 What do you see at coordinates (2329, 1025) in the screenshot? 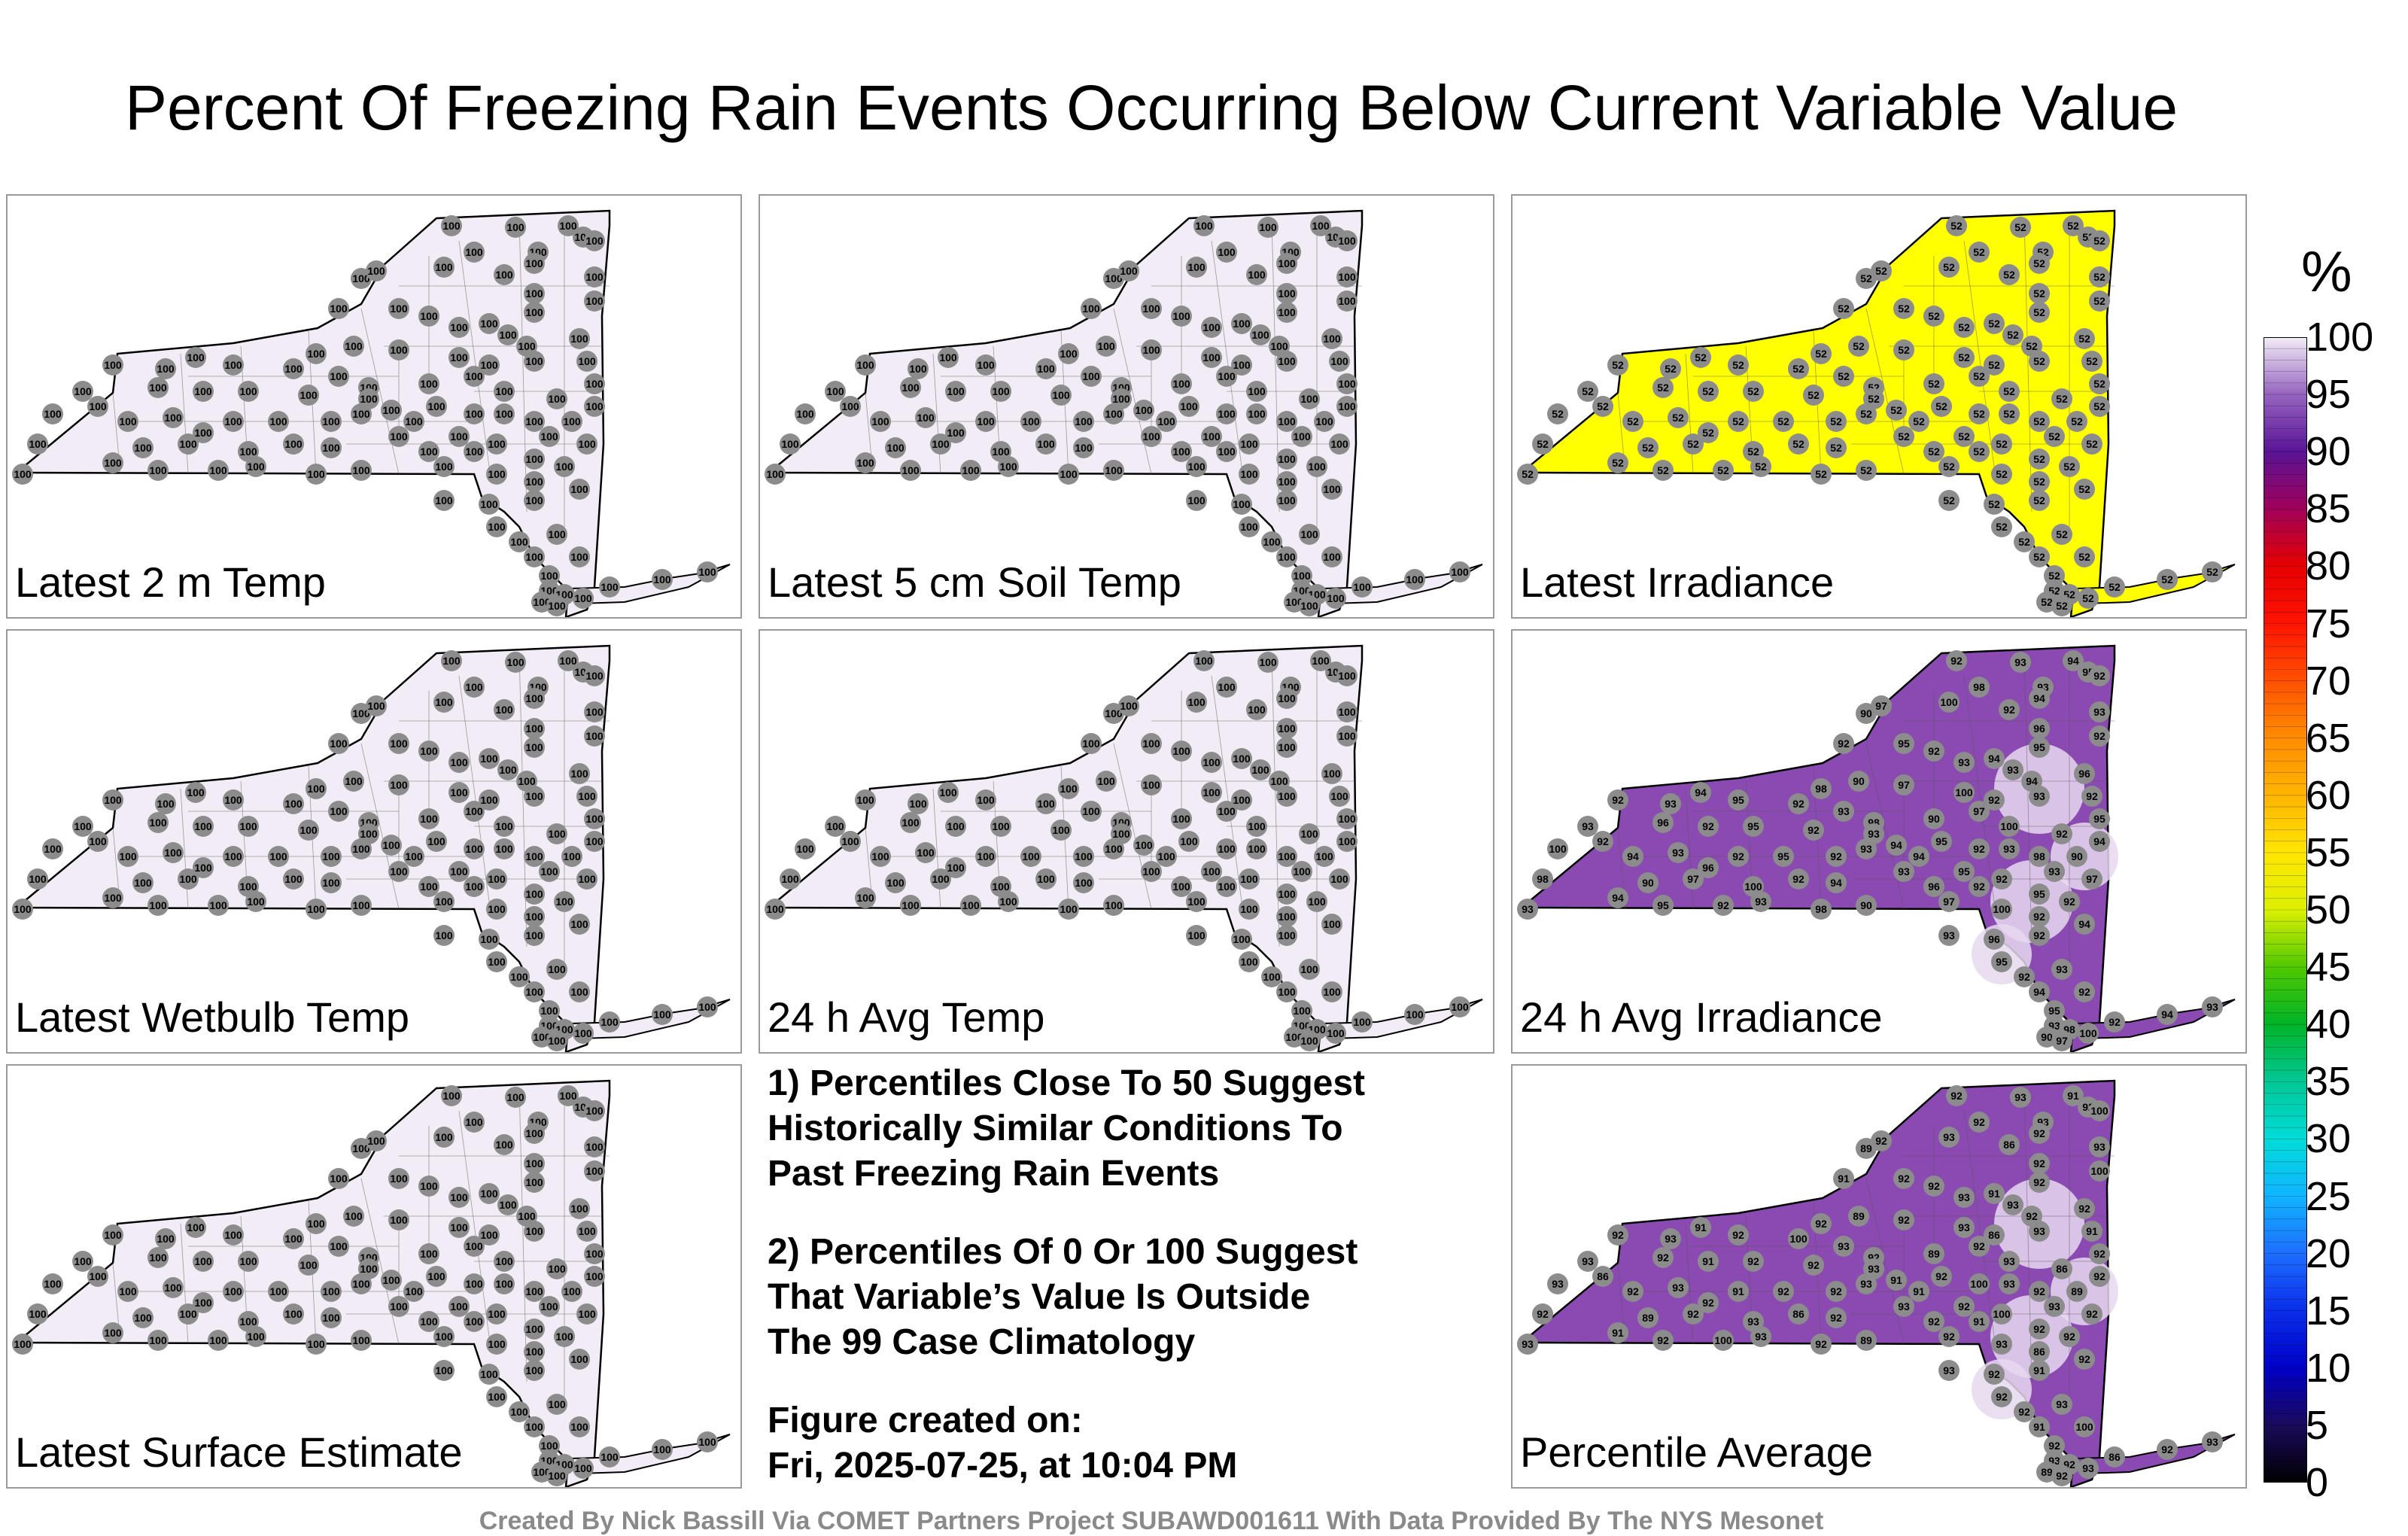
I see `colorbar-tick-label: 40` at bounding box center [2329, 1025].